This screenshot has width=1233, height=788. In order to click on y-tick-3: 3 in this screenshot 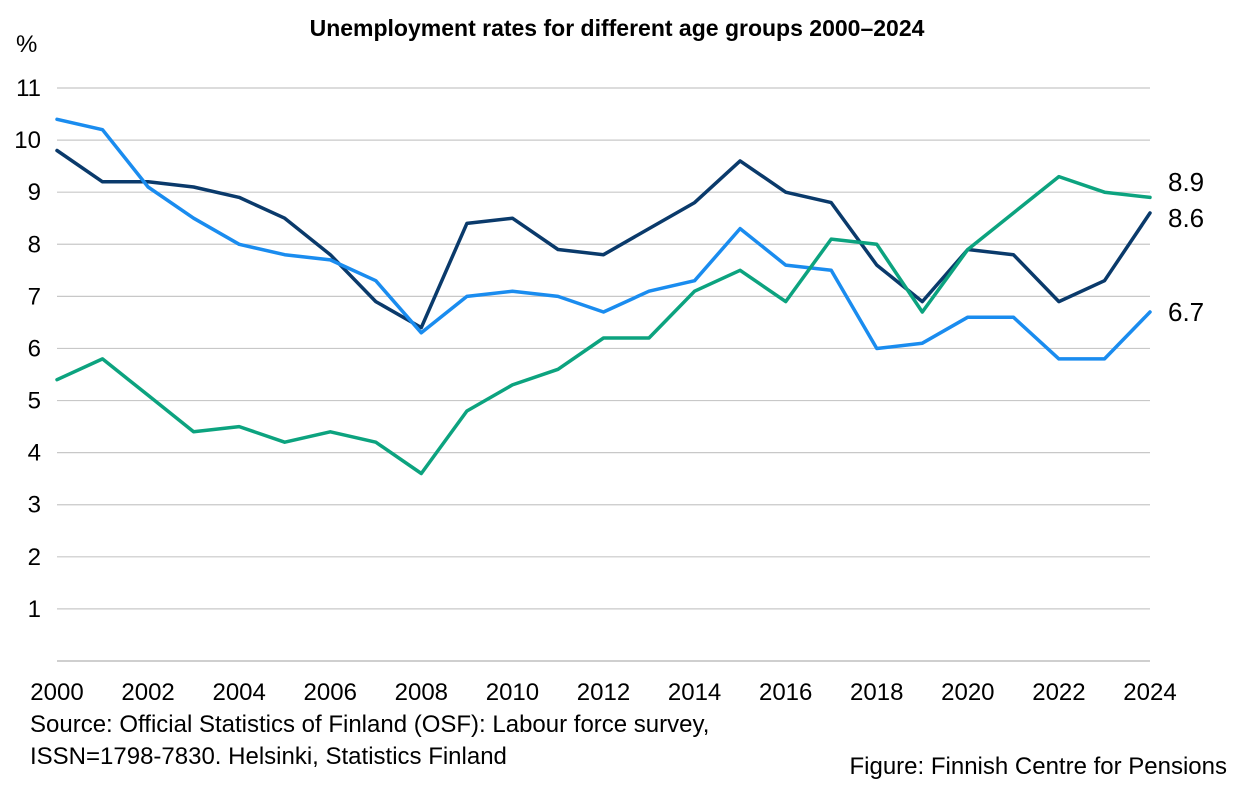, I will do `click(34, 505)`.